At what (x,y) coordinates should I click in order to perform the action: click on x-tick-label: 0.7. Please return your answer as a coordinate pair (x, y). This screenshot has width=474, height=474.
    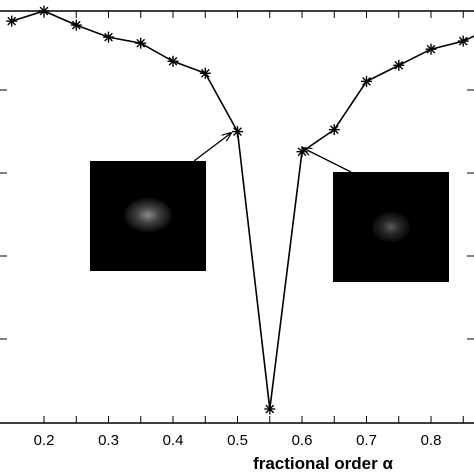
    Looking at the image, I should click on (366, 440).